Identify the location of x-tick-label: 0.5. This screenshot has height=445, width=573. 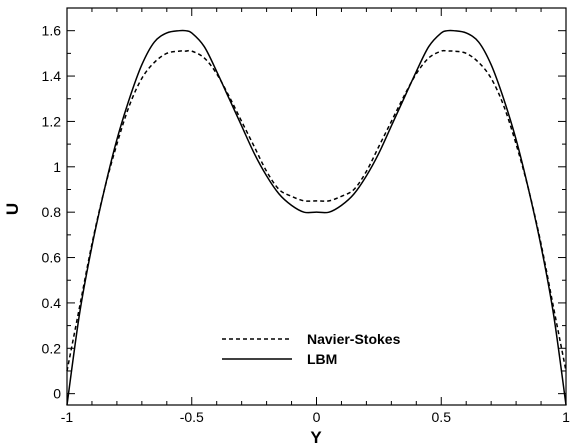
(442, 417).